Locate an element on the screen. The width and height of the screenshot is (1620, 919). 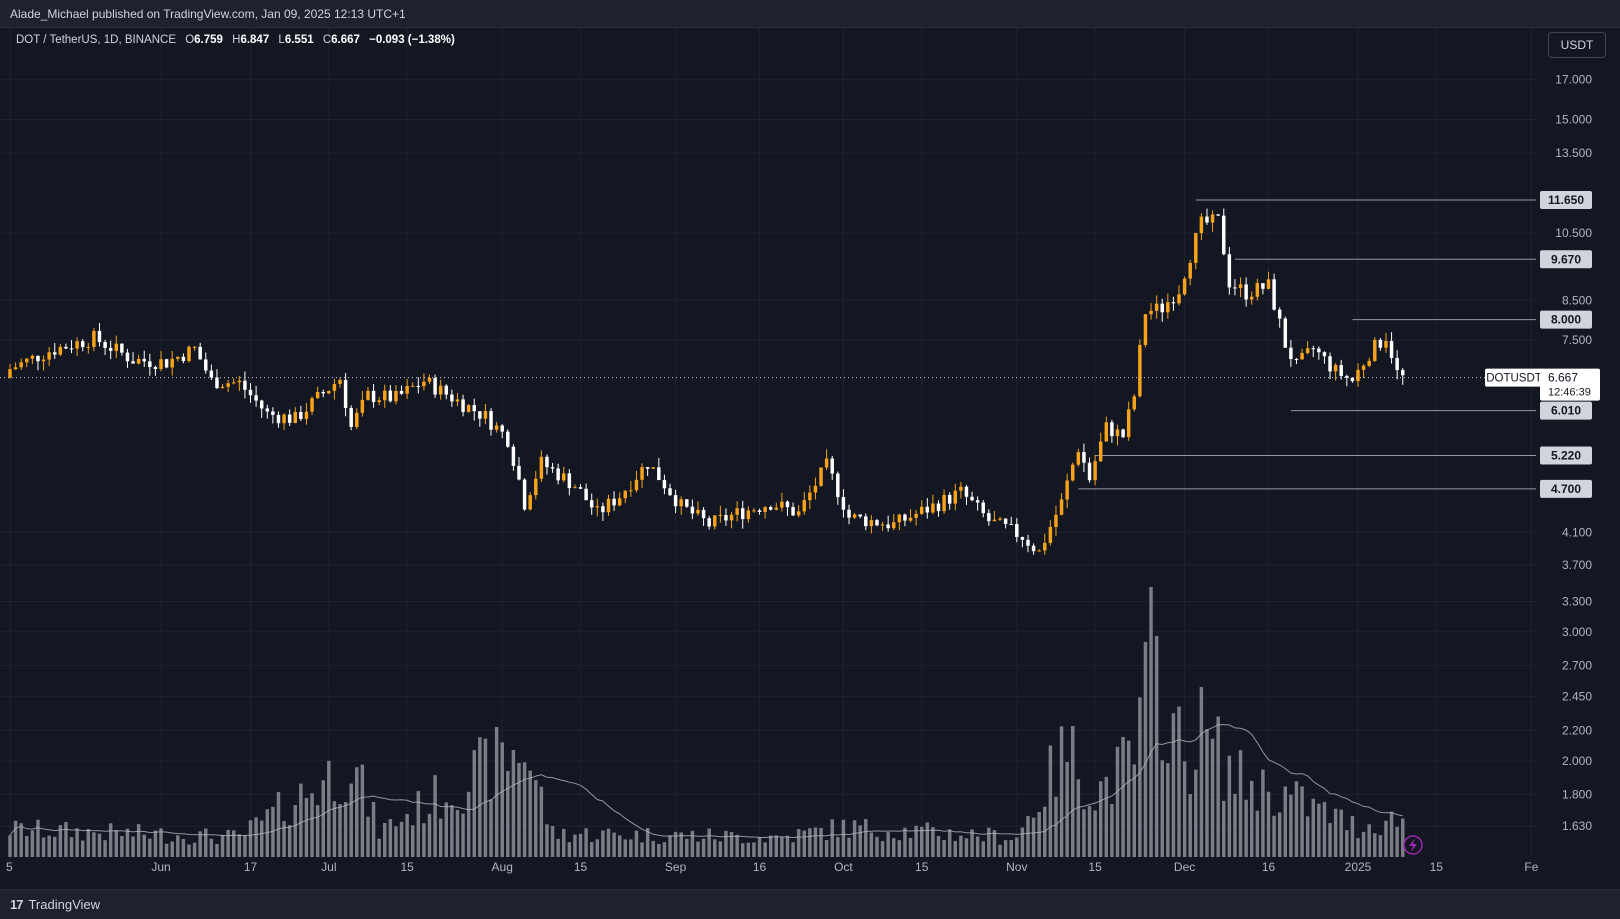
countdown-value: 12:46:39 is located at coordinates (1569, 393).